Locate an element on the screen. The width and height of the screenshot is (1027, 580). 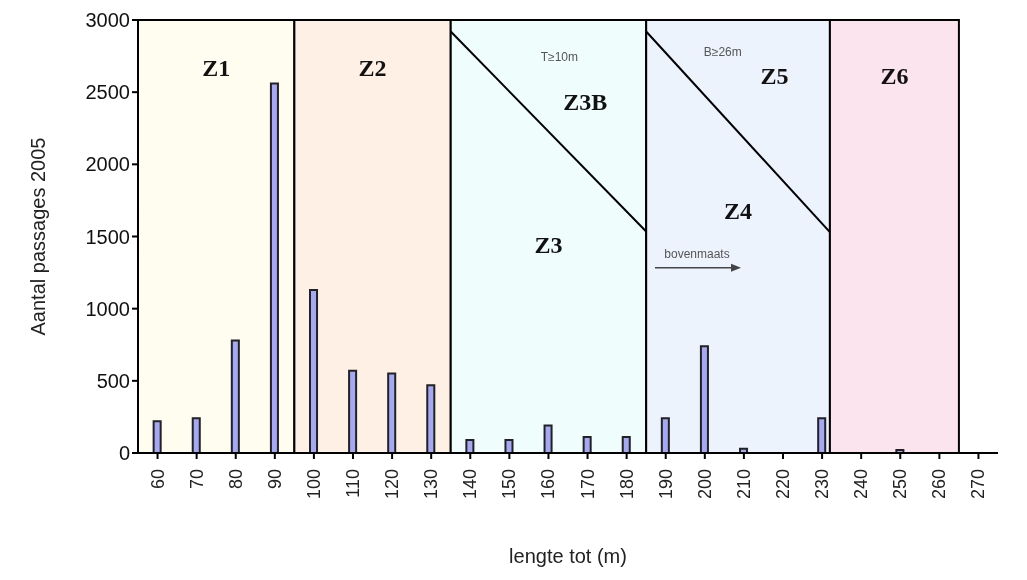
x-tick-label: 120 is located at coordinates (392, 484).